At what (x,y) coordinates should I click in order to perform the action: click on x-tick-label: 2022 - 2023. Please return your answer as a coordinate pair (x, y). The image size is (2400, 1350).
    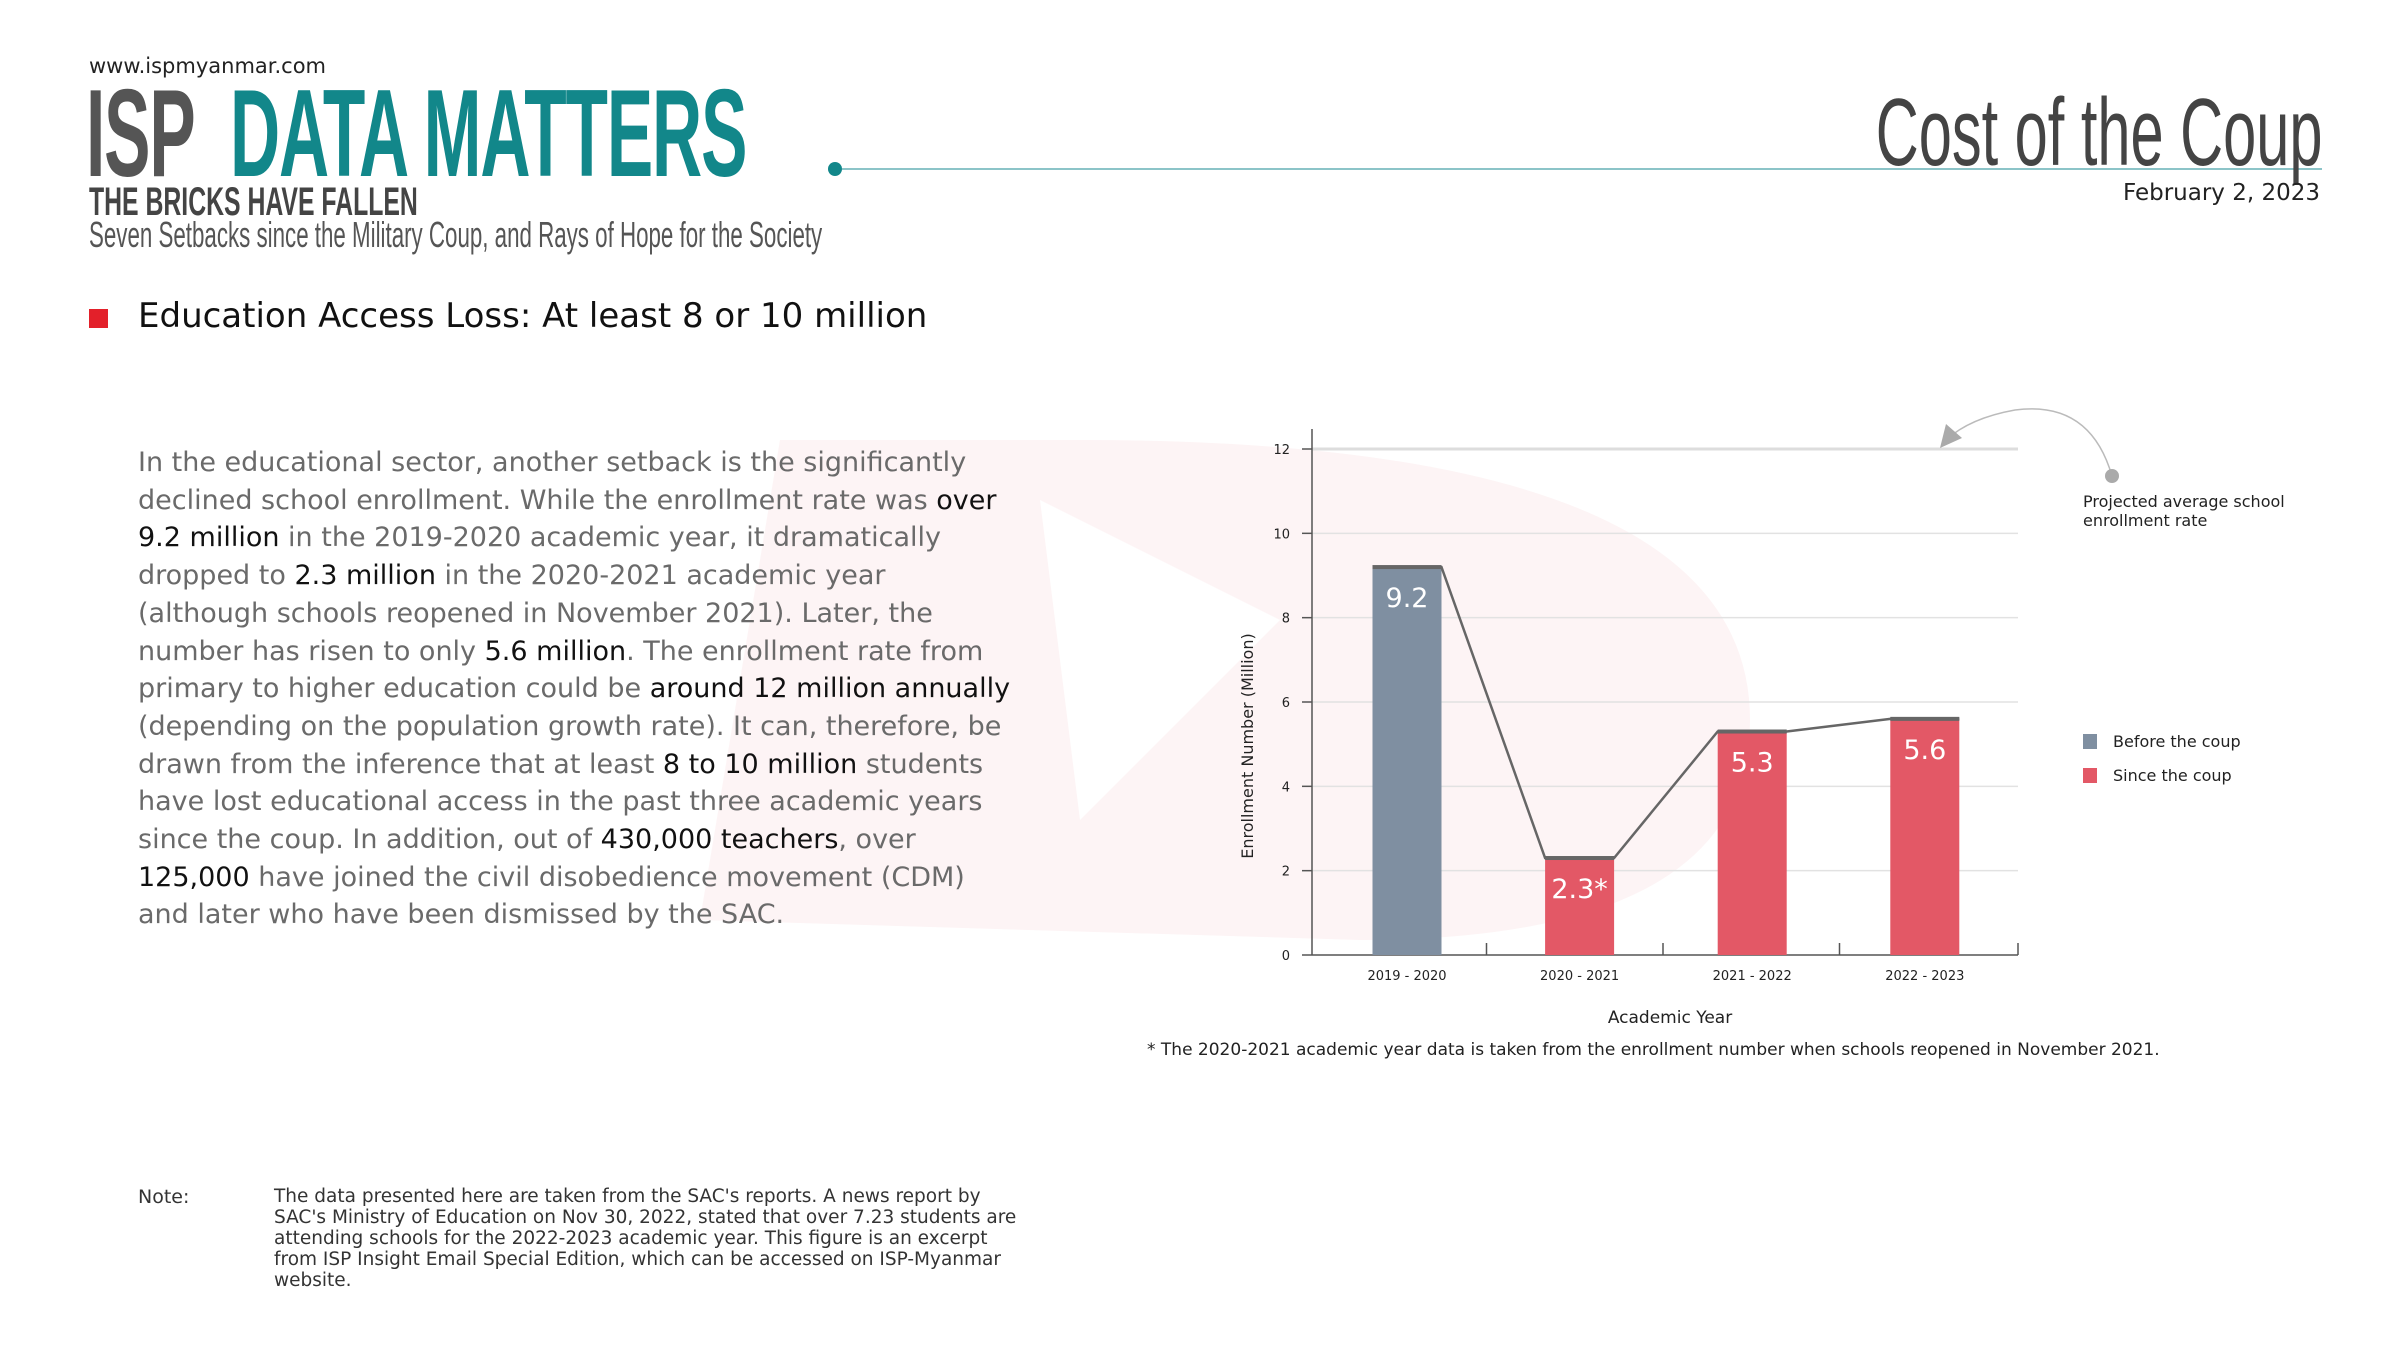
    Looking at the image, I should click on (1924, 976).